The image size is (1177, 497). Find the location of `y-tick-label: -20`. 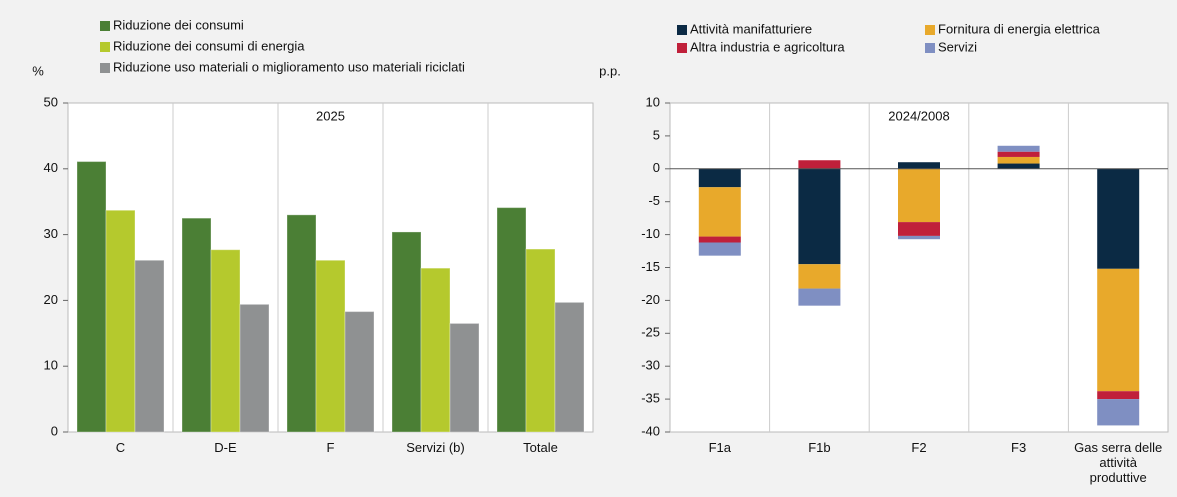

y-tick-label: -20 is located at coordinates (650, 299).